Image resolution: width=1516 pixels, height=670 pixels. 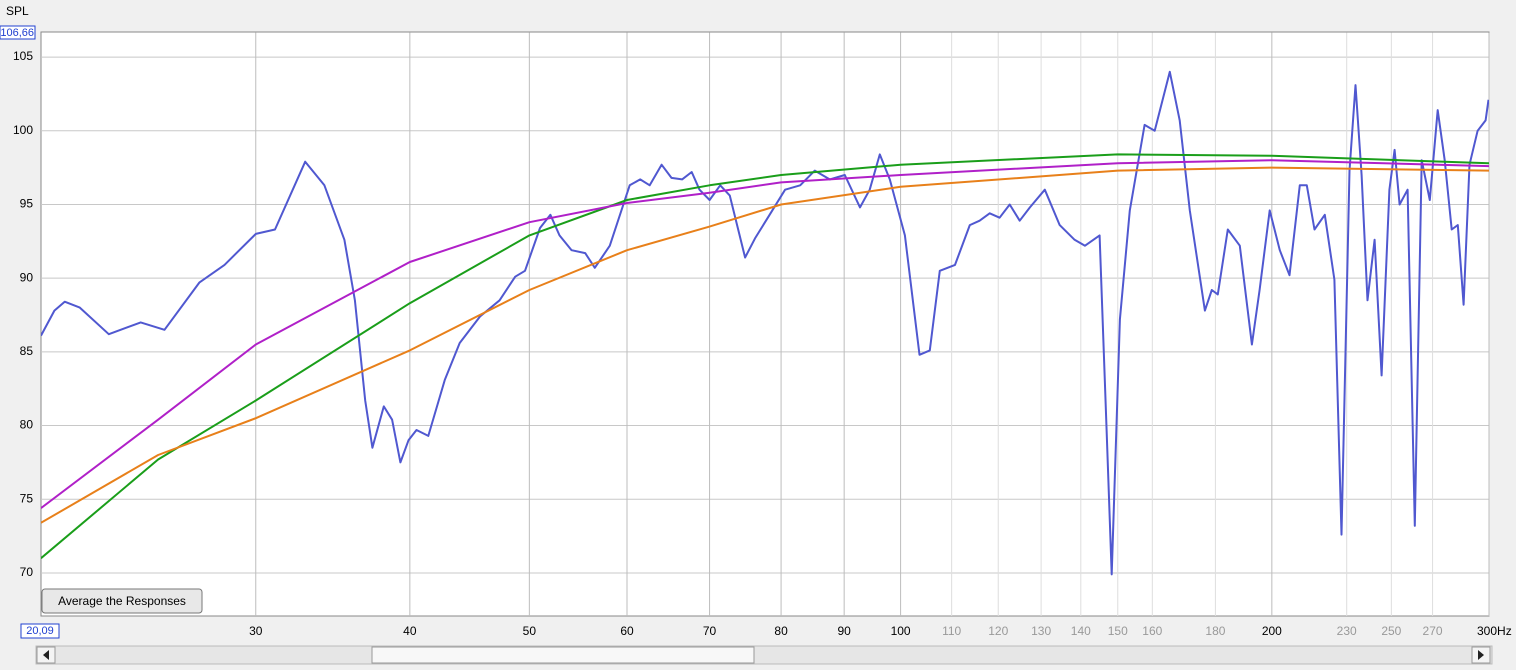 What do you see at coordinates (530, 631) in the screenshot?
I see `x-tick-label: 50` at bounding box center [530, 631].